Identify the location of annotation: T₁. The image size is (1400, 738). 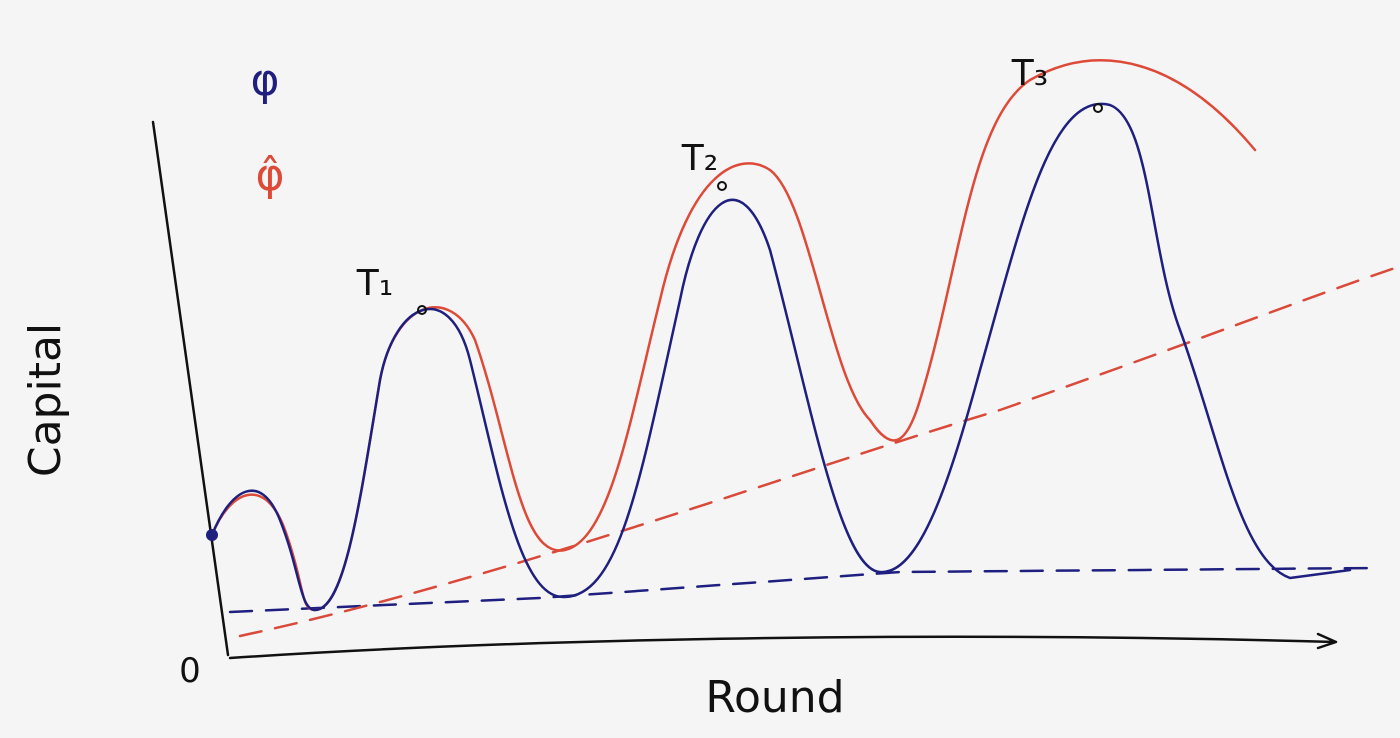
(374, 283).